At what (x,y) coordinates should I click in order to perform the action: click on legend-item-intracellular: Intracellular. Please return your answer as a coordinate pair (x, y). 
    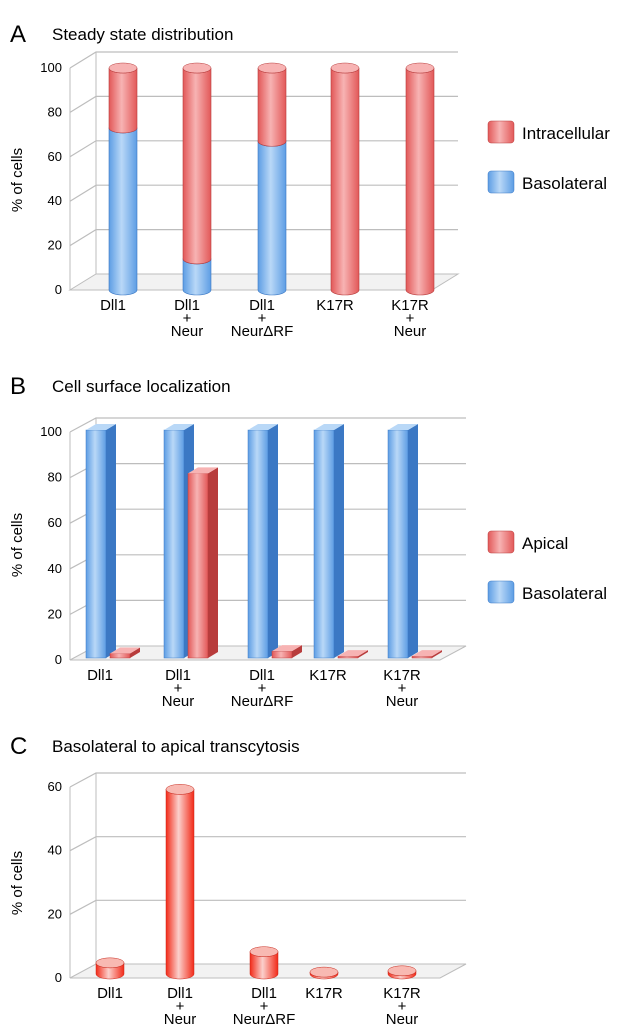
    Looking at the image, I should click on (548, 132).